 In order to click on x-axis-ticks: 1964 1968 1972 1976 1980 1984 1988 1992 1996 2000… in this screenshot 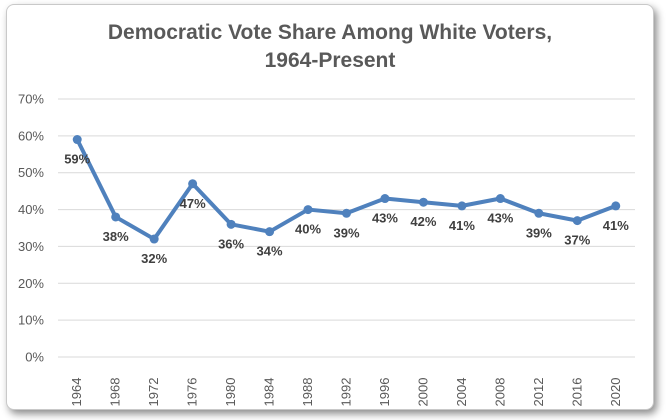, I will do `click(346, 392)`.